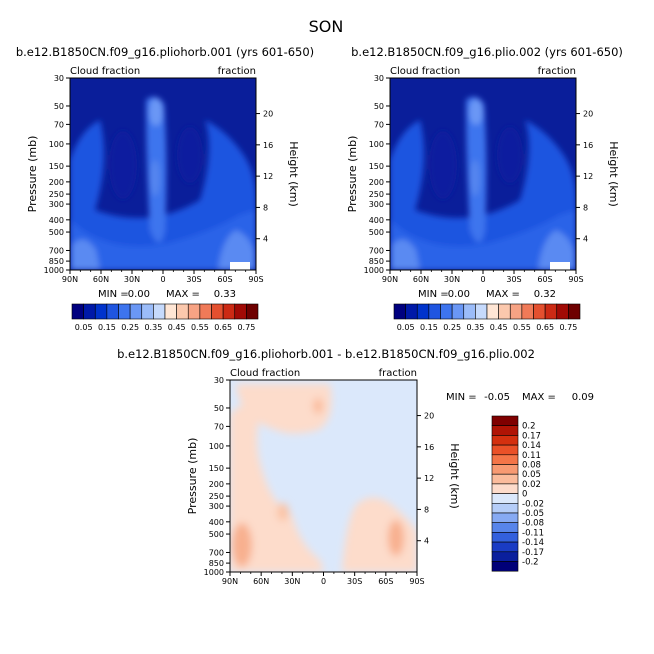 This screenshot has height=654, width=654. I want to click on panel-2-region-core, so click(476, 112).